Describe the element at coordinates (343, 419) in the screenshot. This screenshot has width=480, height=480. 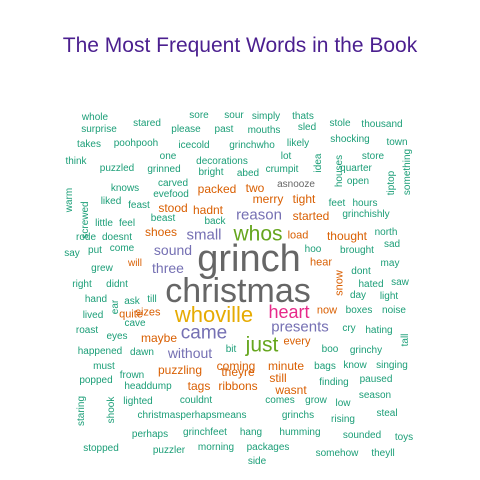
I see `cloud-word: rising` at that location.